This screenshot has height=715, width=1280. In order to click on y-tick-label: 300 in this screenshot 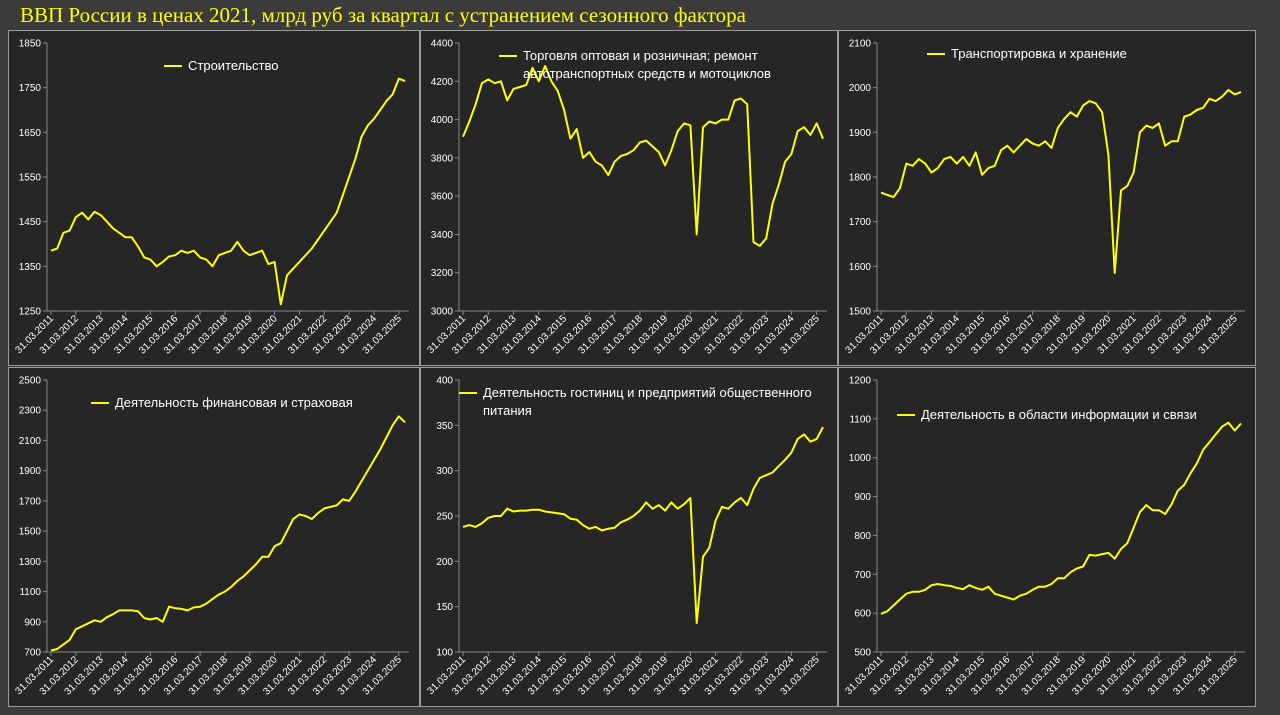, I will do `click(444, 471)`.